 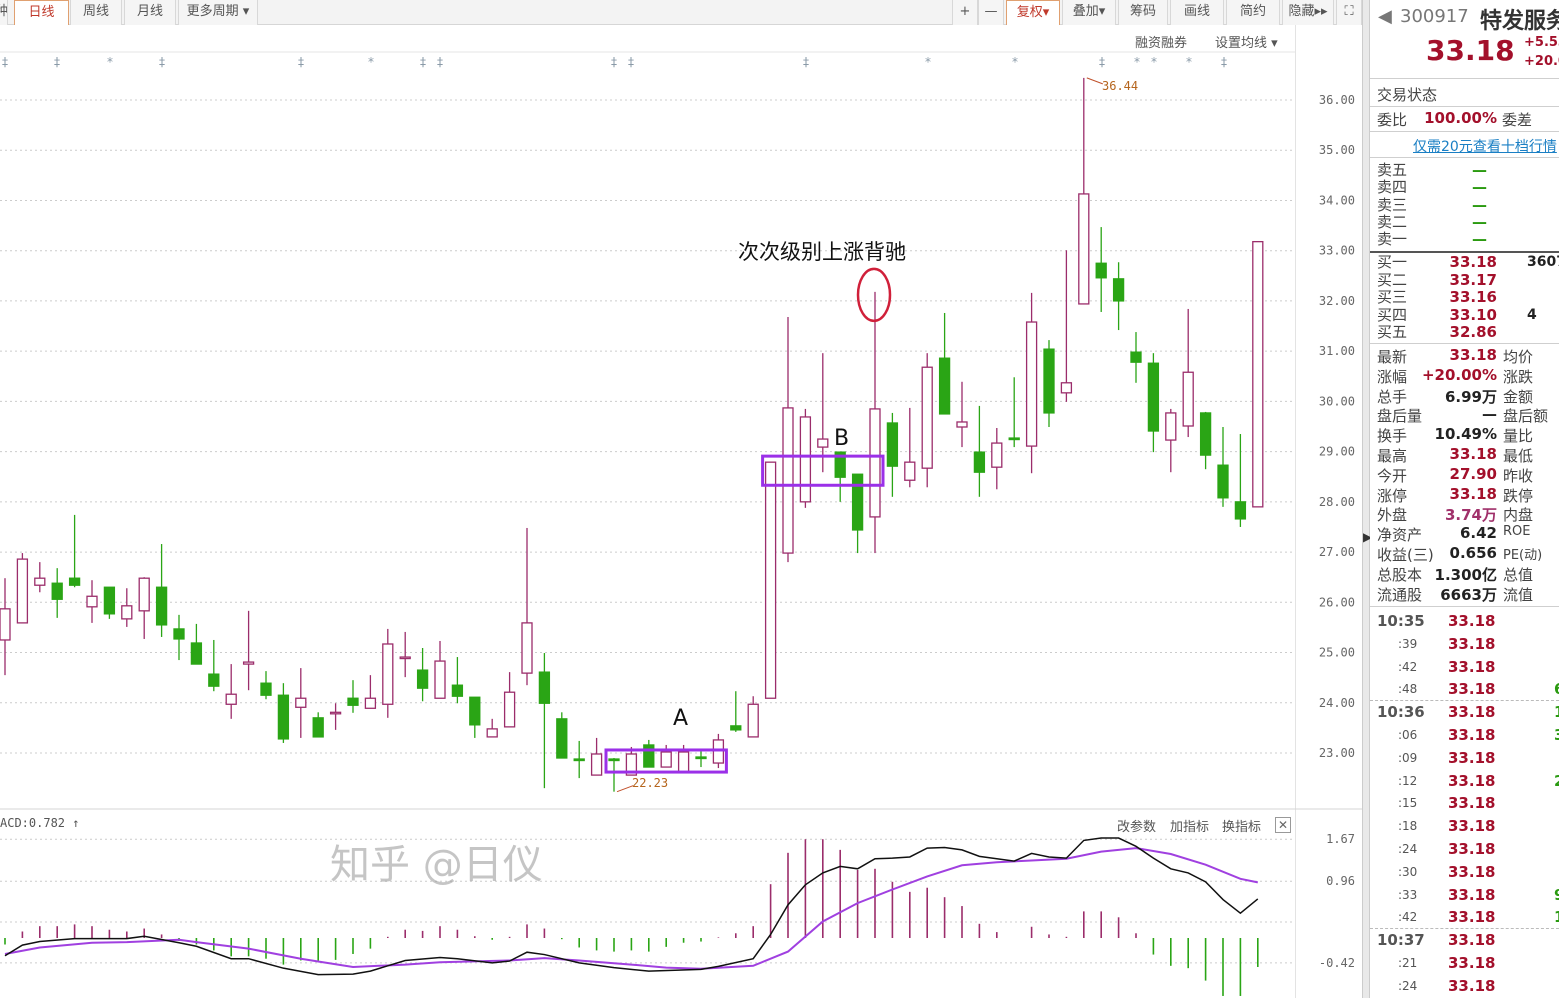 What do you see at coordinates (1368, 537) in the screenshot?
I see `expand-arrow-icon: ▶` at bounding box center [1368, 537].